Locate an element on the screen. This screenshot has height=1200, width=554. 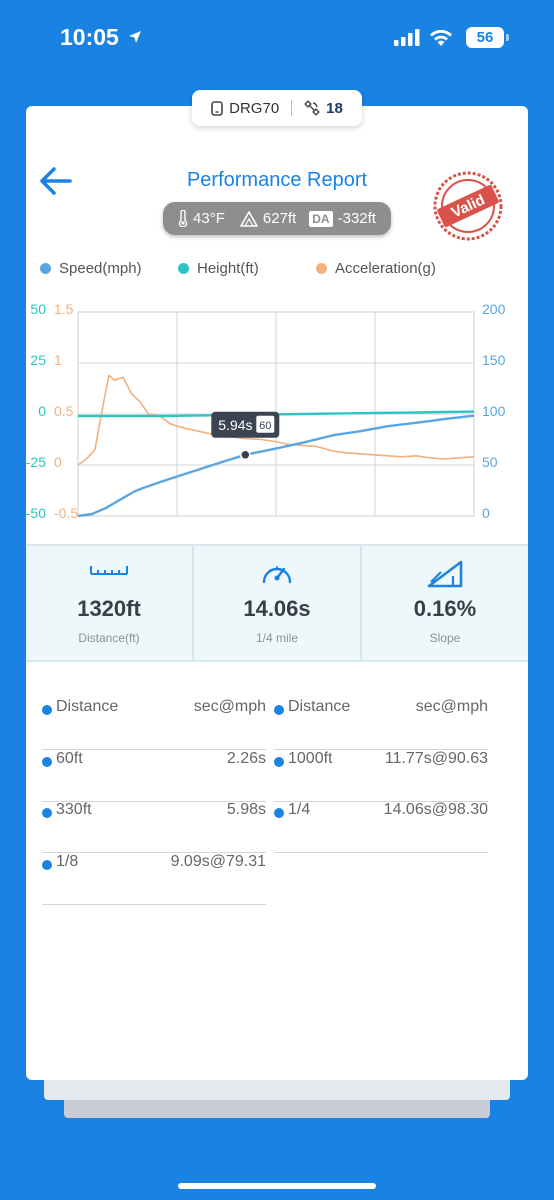
page-title: Performance Report is located at coordinates (277, 180).